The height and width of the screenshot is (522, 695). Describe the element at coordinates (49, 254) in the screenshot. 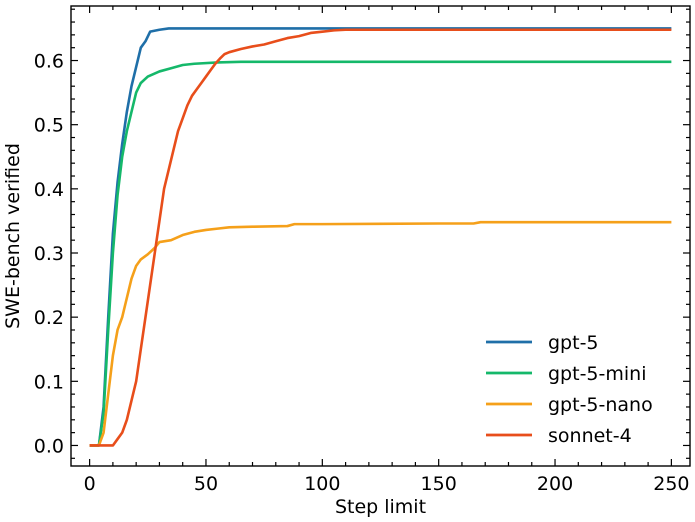

I see `y-tick-label: 0.3` at that location.